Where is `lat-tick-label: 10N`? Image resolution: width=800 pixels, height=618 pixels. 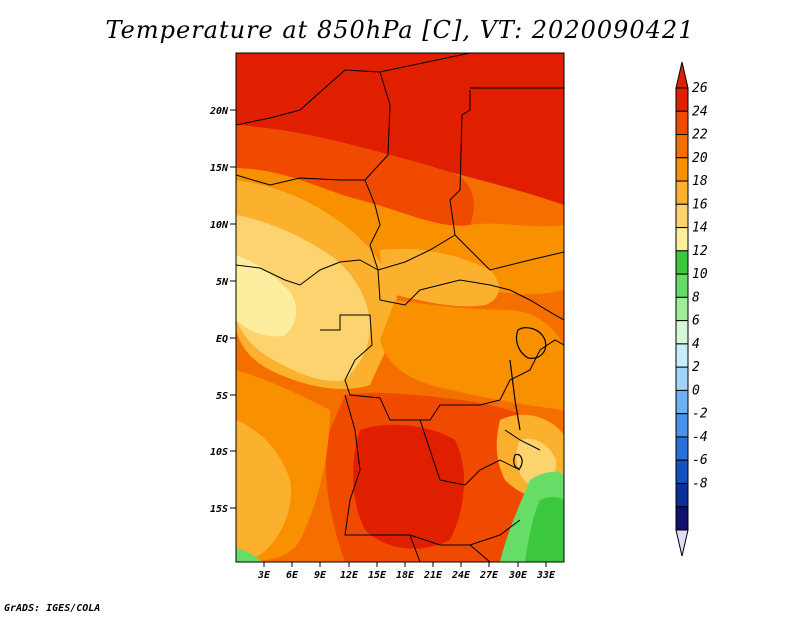
lat-tick-label: 10N is located at coordinates (219, 225).